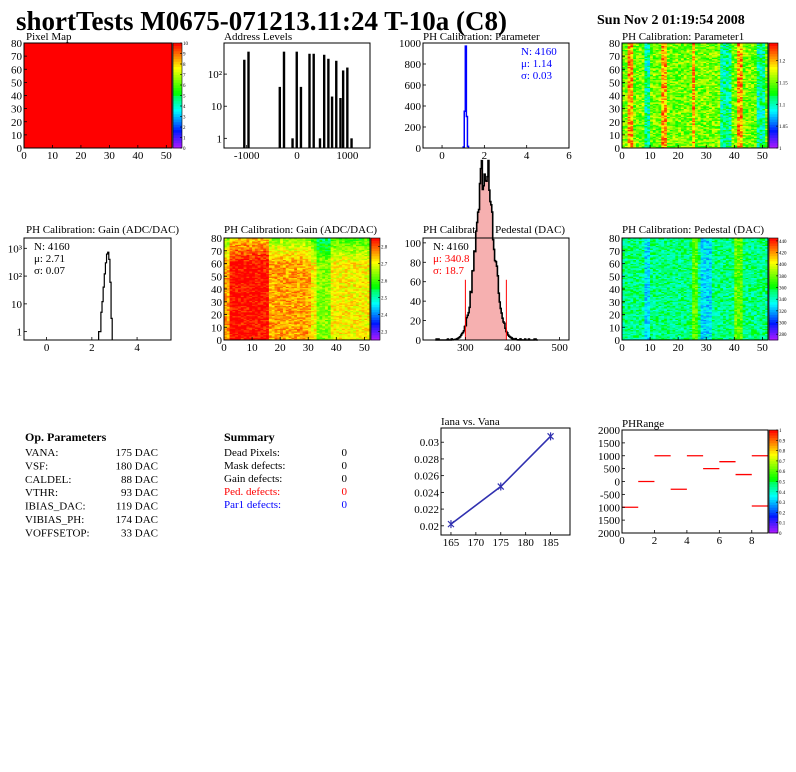 The width and height of the screenshot is (796, 772). Describe the element at coordinates (773, 110) in the screenshot. I see `colorbar-step` at that location.